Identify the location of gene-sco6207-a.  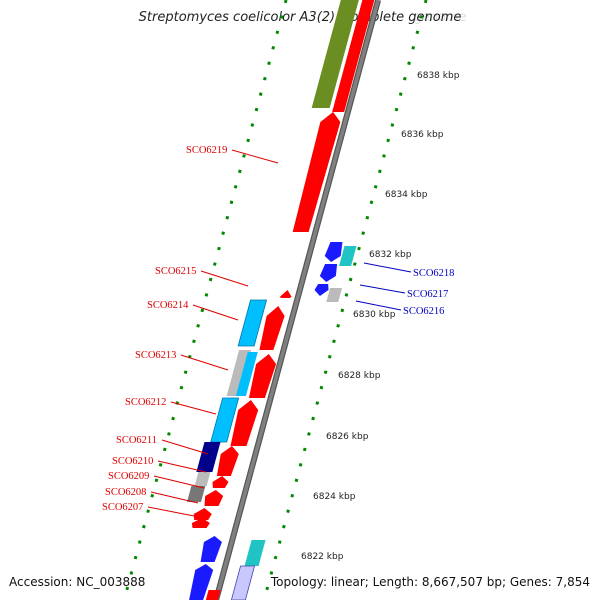
(202, 514).